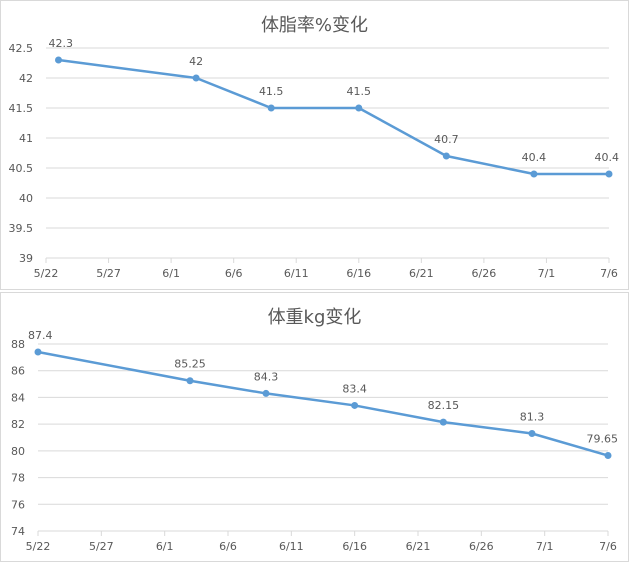 This screenshot has height=563, width=631. What do you see at coordinates (354, 388) in the screenshot?
I see `data-label: 83.4` at bounding box center [354, 388].